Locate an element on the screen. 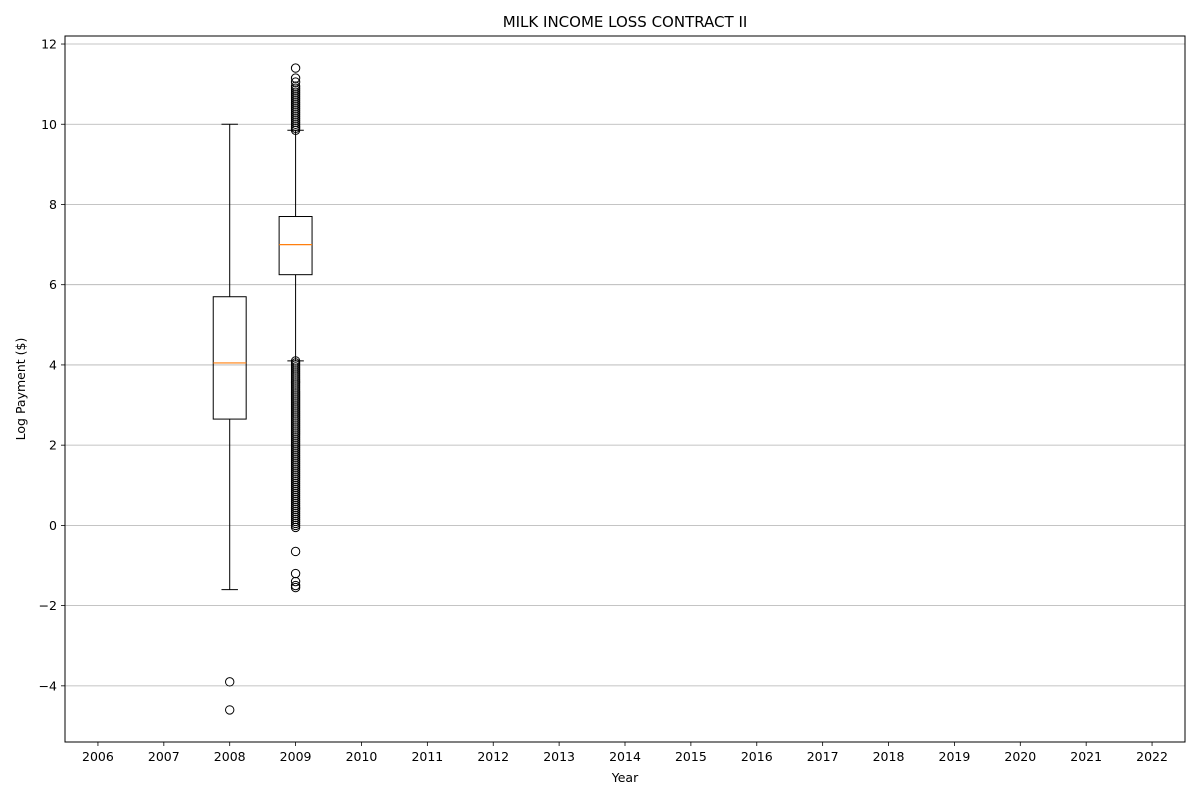 The height and width of the screenshot is (800, 1200). y-tick-label: −4 is located at coordinates (48, 685).